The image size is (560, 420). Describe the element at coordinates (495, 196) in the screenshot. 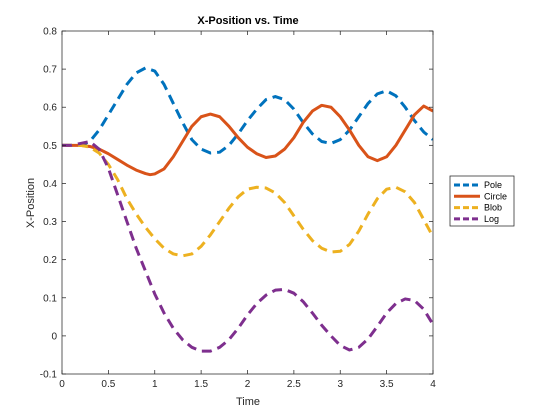

I see `legend-label-circle: Circle` at that location.